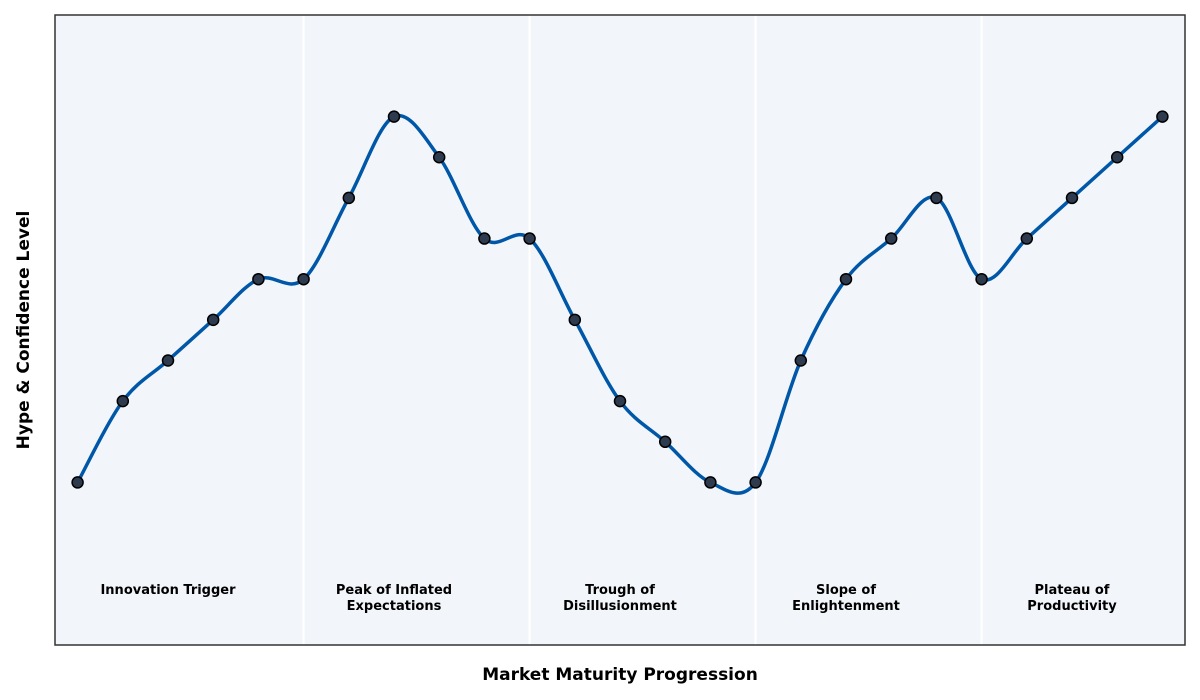 This screenshot has height=700, width=1200. I want to click on phase-label: Slope of Enlightenment, so click(846, 598).